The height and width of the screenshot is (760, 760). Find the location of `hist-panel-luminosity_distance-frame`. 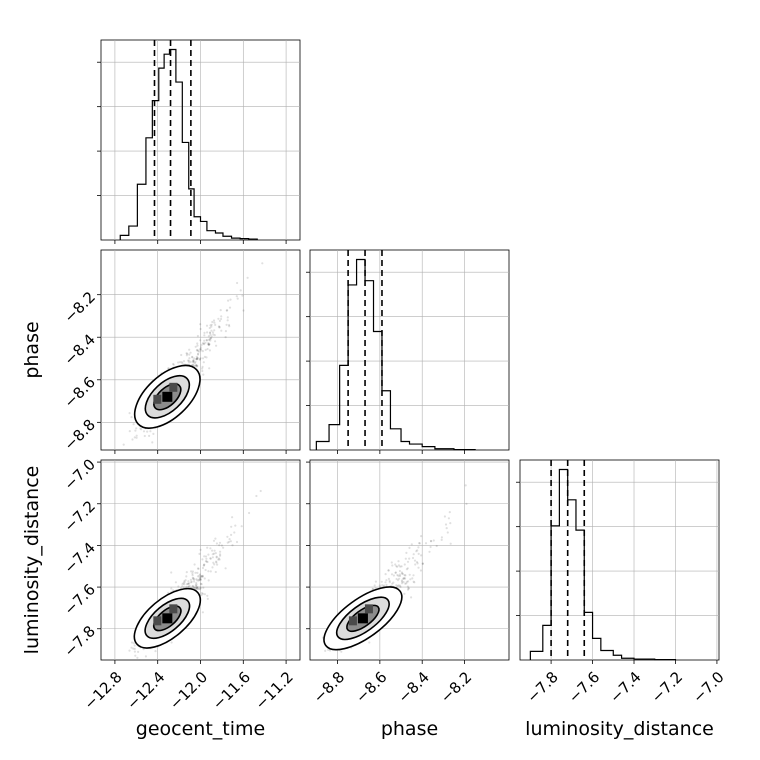

hist-panel-luminosity_distance-frame is located at coordinates (619, 560).